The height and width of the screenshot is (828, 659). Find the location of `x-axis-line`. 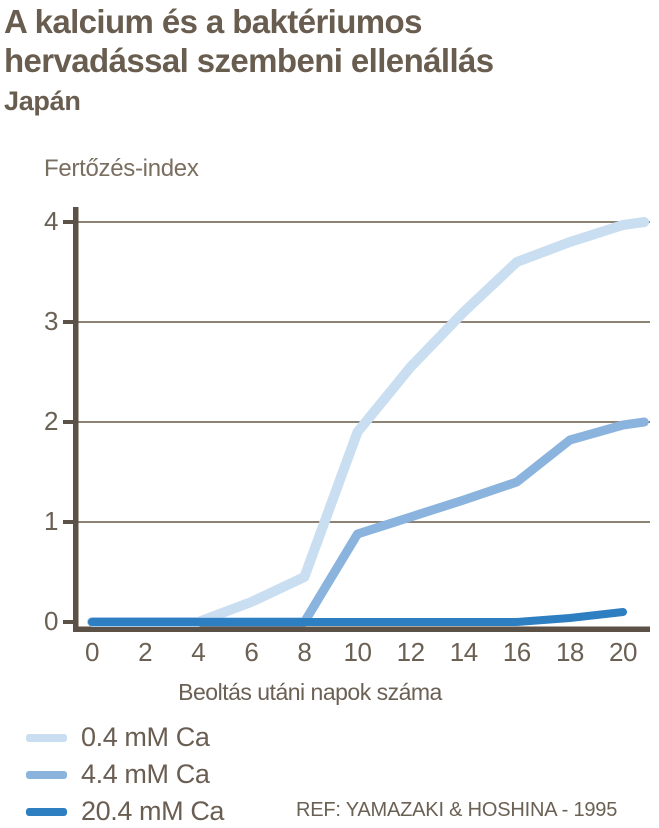

x-axis-line is located at coordinates (361, 629).